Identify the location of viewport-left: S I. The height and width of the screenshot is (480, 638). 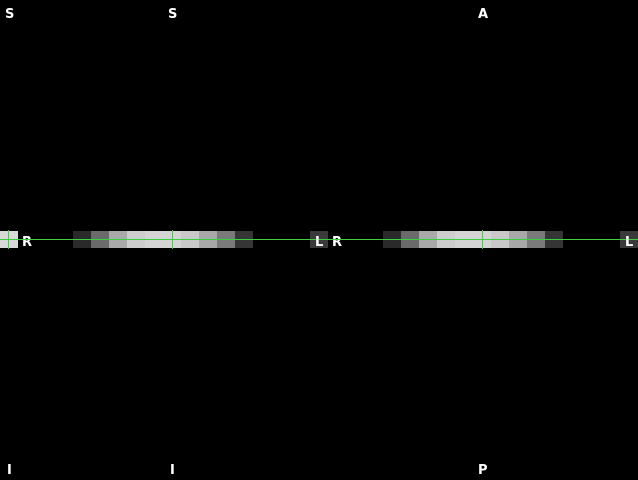
(9, 240).